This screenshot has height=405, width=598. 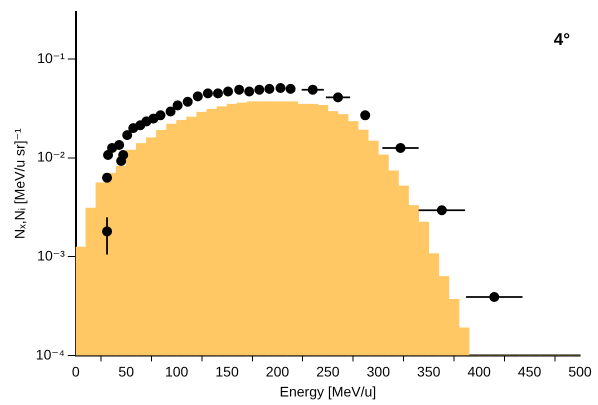 I want to click on y-tick-label: 10⁻², so click(x=51, y=156).